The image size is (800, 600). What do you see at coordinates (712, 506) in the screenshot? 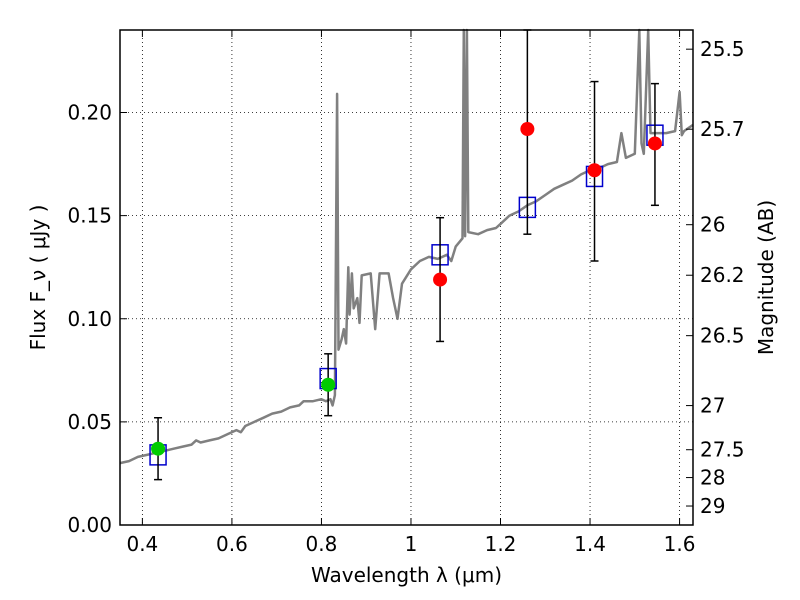
I see `right-tick-label: 29` at bounding box center [712, 506].